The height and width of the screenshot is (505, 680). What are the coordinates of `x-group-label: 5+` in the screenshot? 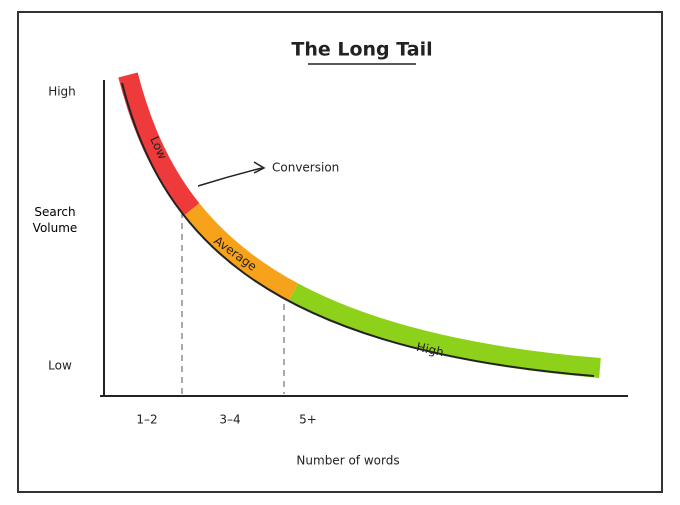 It's located at (308, 420).